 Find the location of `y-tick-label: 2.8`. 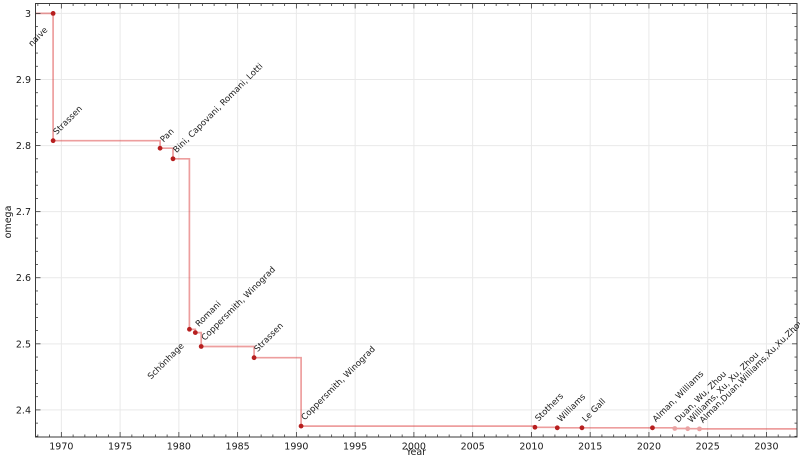

y-tick-label: 2.8 is located at coordinates (23, 146).